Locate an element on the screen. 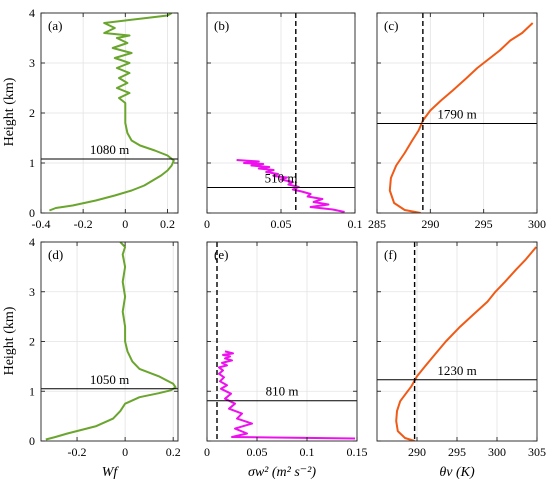  x-tick-label: 0.15 is located at coordinates (357, 452).